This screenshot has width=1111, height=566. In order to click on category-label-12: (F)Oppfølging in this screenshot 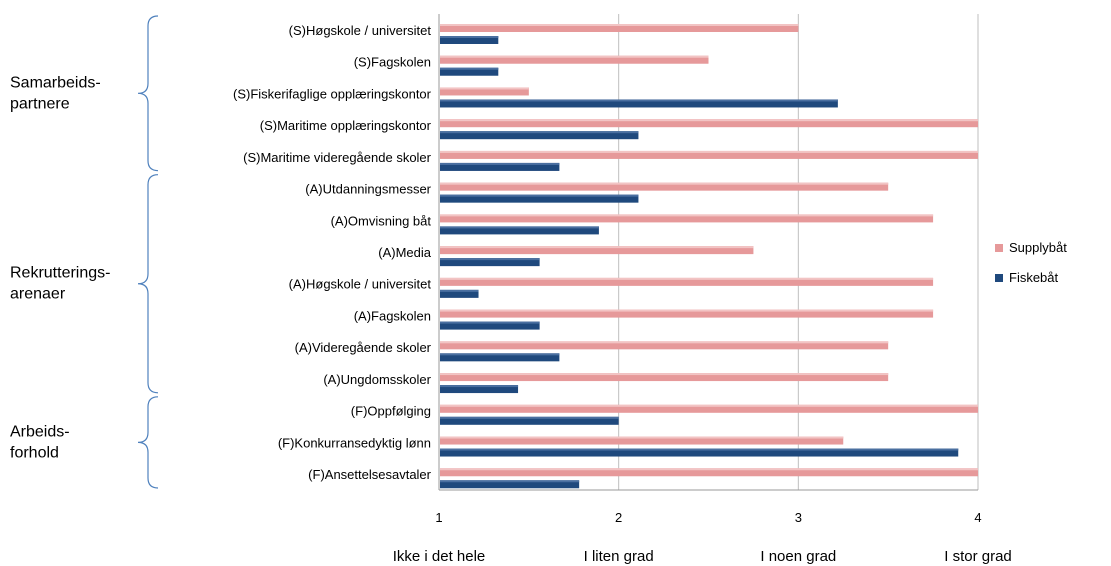, I will do `click(391, 411)`.